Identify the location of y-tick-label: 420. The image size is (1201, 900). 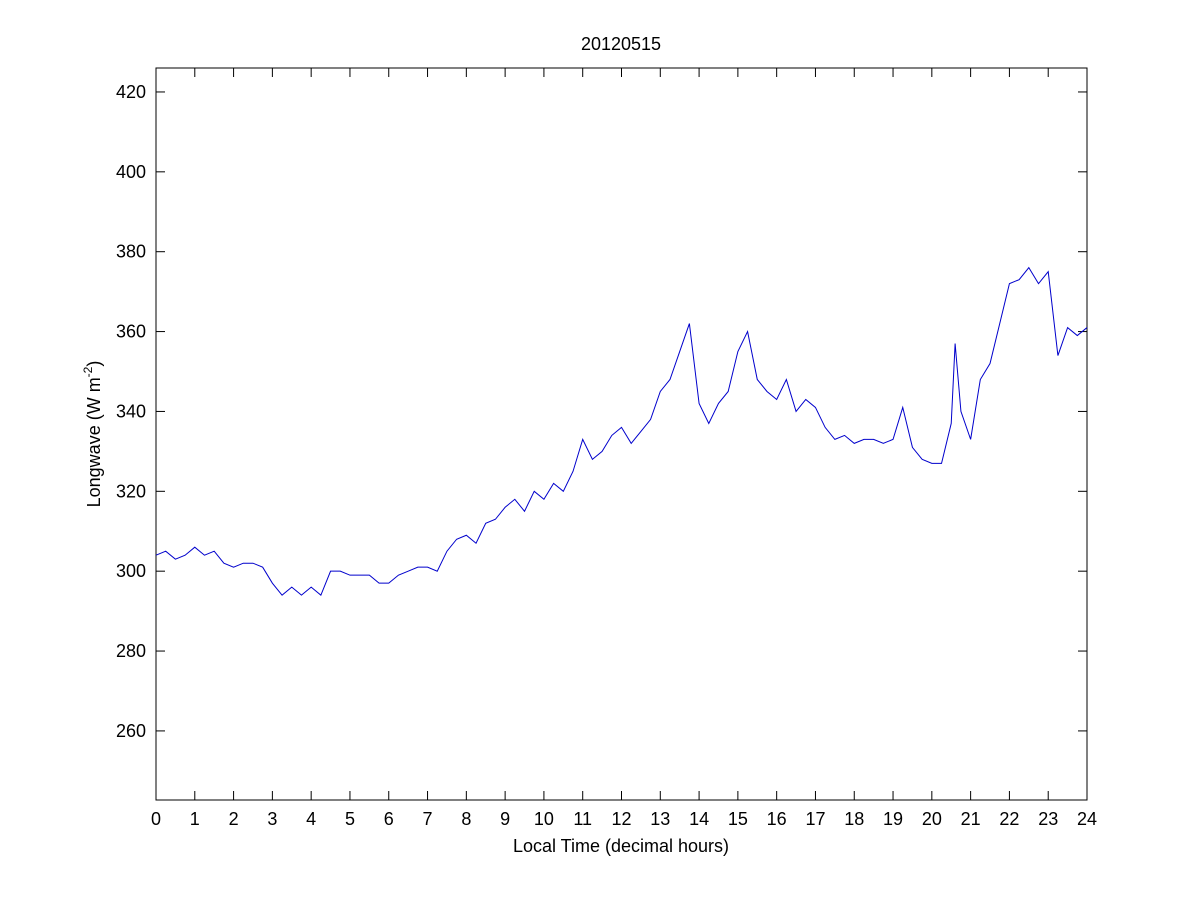
(131, 92).